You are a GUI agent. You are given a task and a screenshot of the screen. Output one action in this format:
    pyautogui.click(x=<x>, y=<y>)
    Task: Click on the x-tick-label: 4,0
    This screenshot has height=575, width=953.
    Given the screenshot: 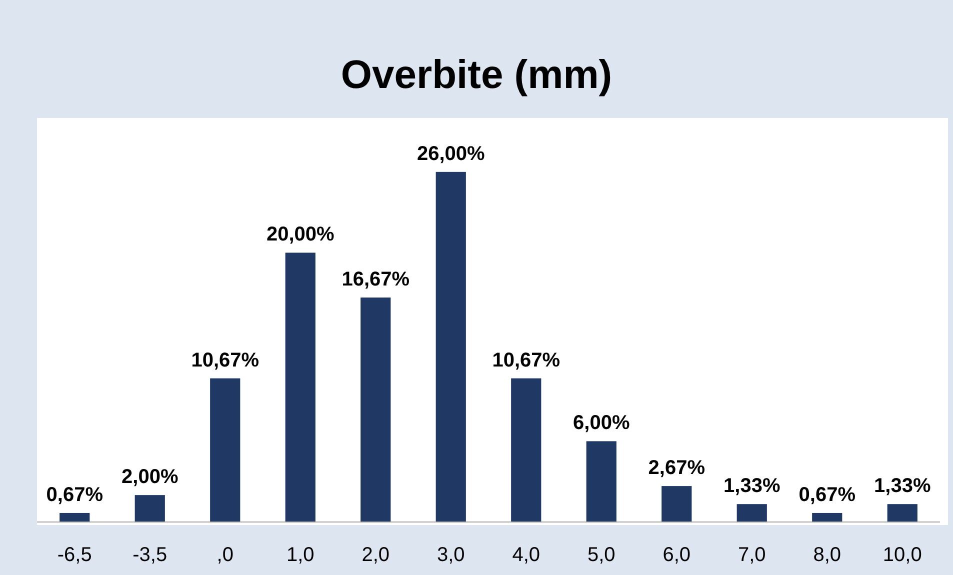 What is the action you would take?
    pyautogui.click(x=526, y=555)
    